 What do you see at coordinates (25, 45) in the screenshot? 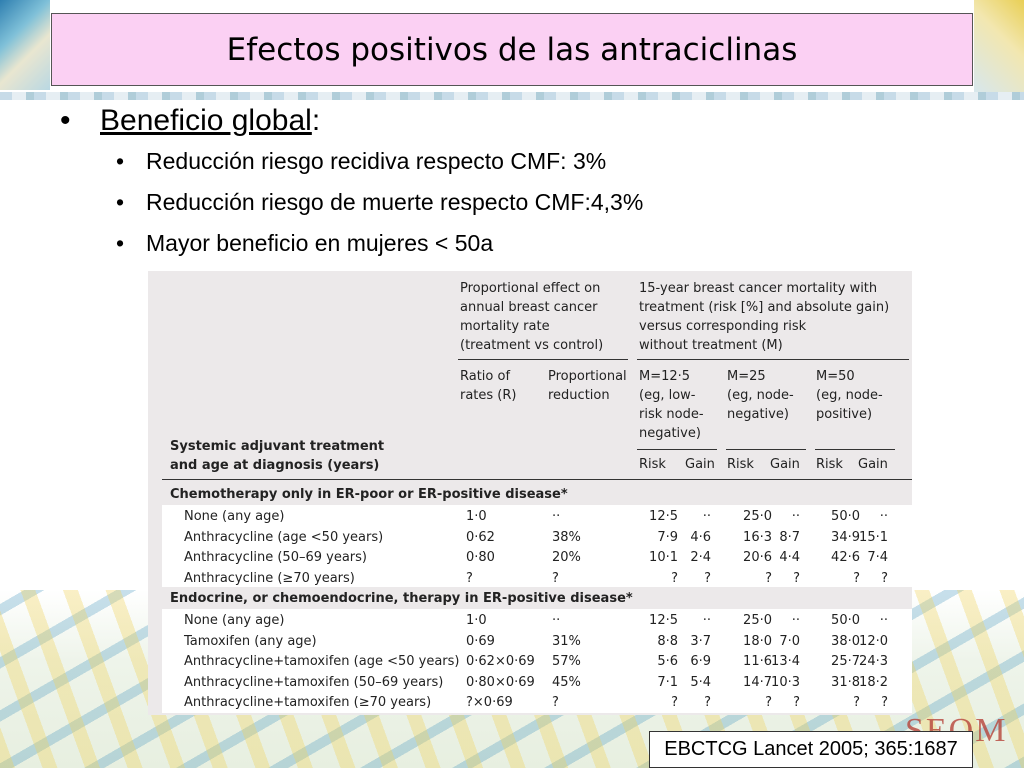
I see `mosaic-decoration-top-left` at bounding box center [25, 45].